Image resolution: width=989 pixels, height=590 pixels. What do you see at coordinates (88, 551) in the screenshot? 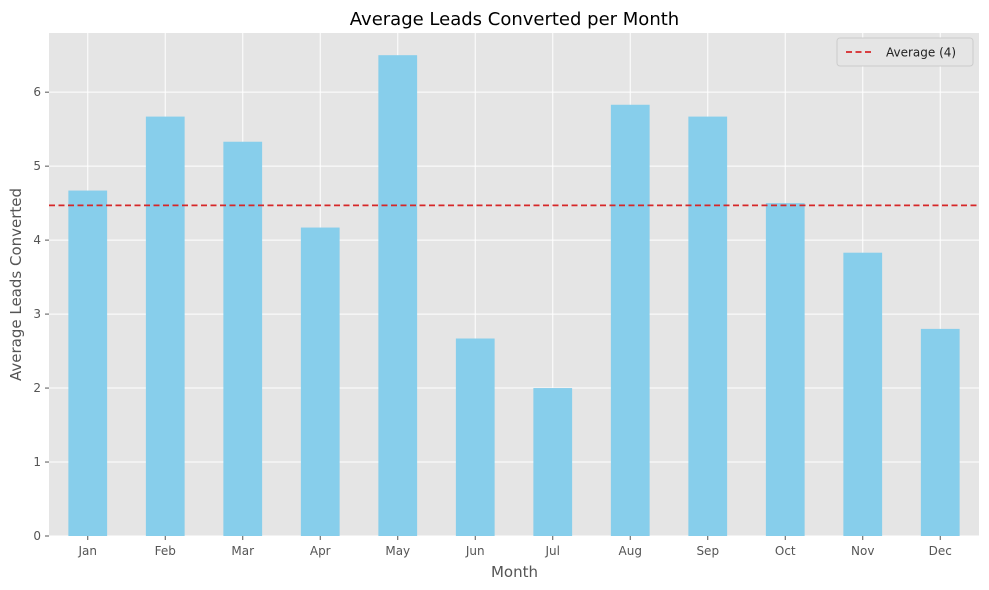
I see `x-tick-label: Jan` at bounding box center [88, 551].